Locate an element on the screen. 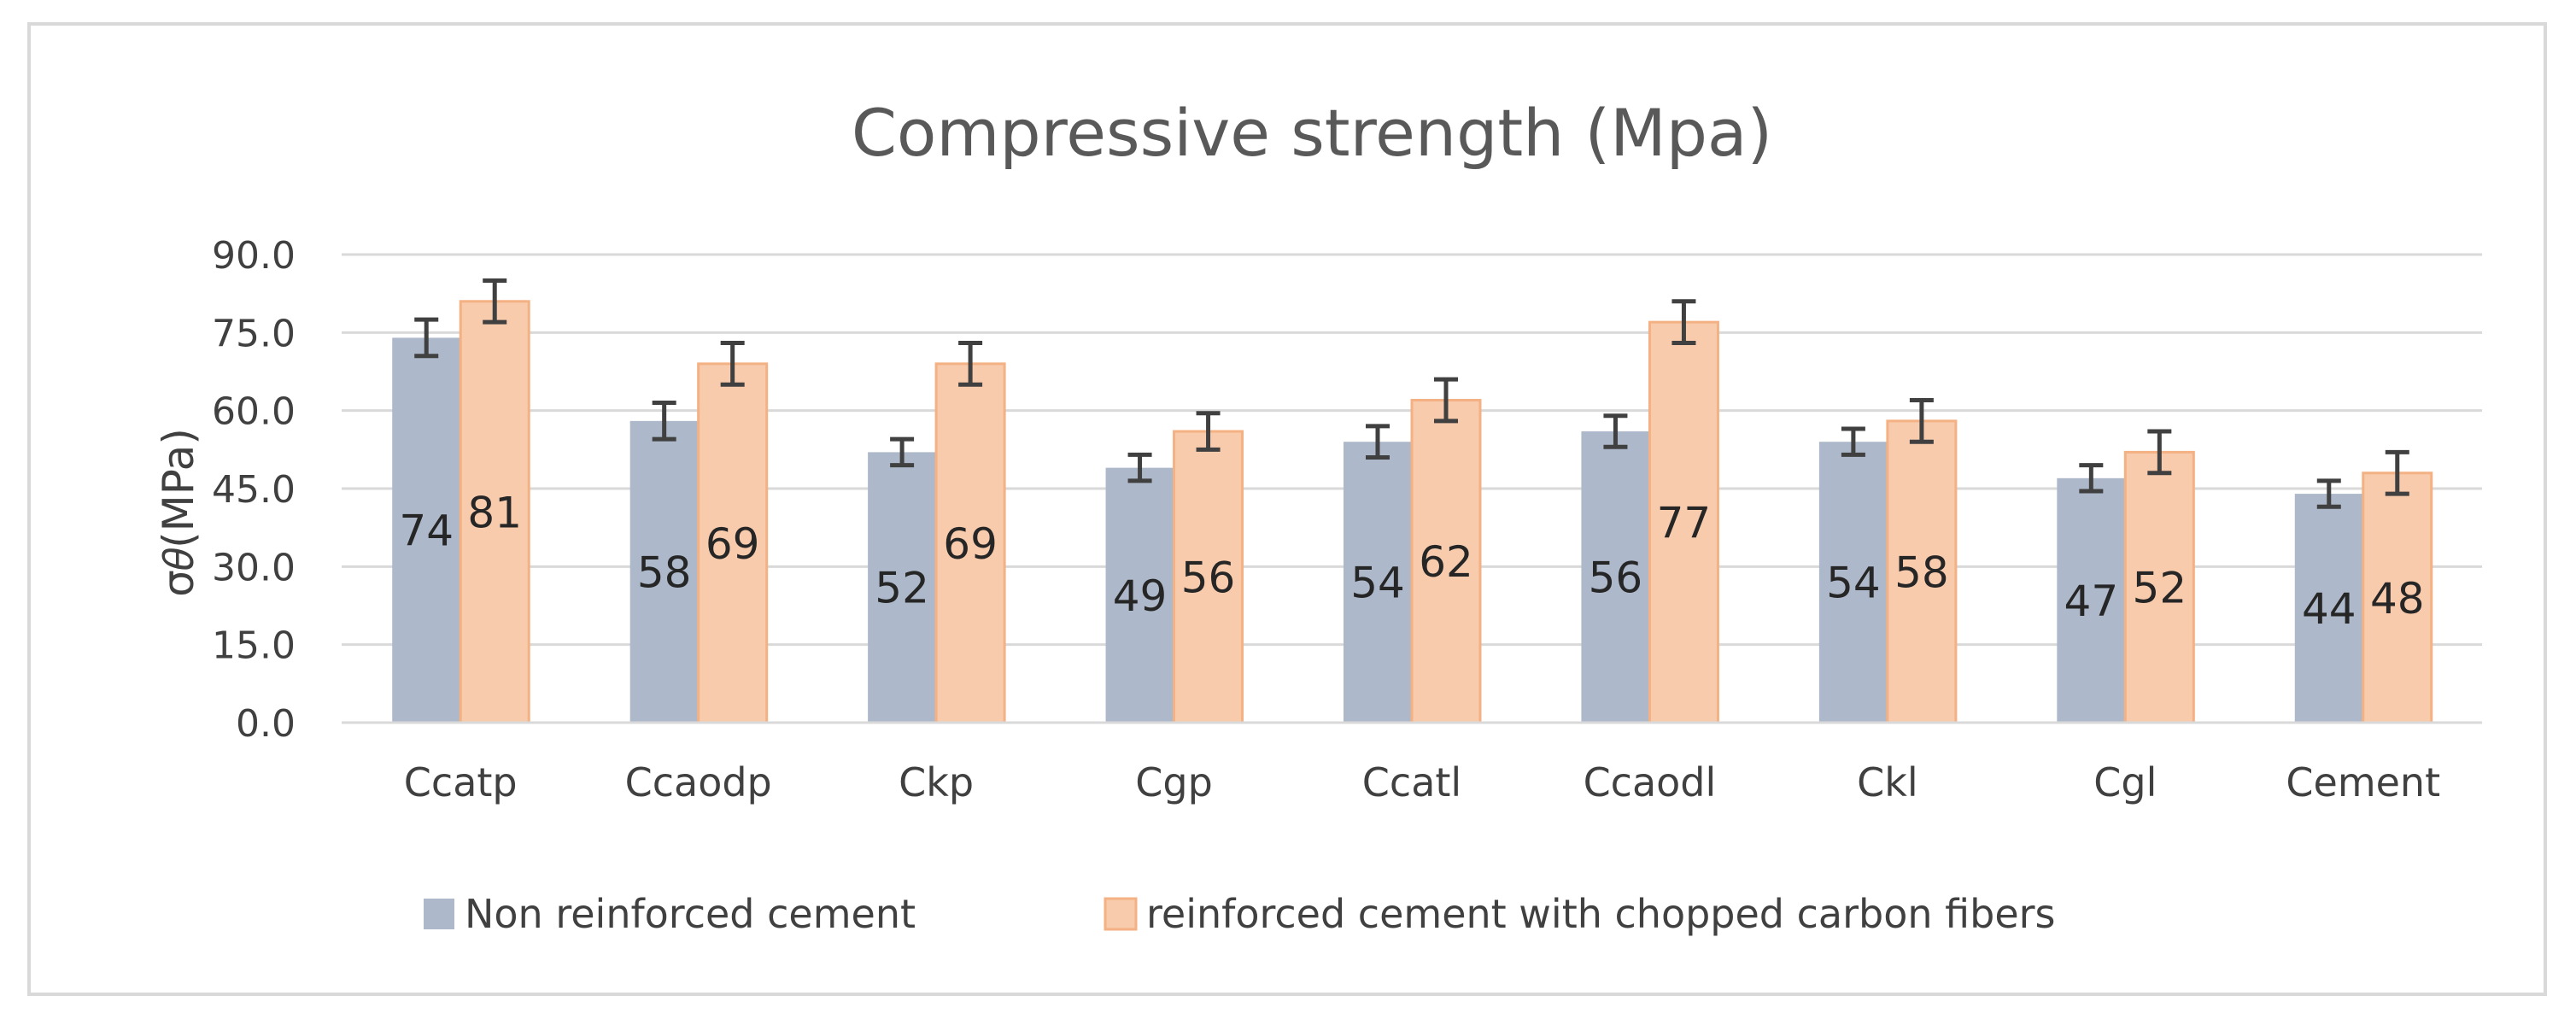 The height and width of the screenshot is (1025, 2576). x-axis-categories: Ccatp Ccaodp Ckp Cgp Ccatl Ccaodl Ckl Cgl Cement is located at coordinates (1422, 782).